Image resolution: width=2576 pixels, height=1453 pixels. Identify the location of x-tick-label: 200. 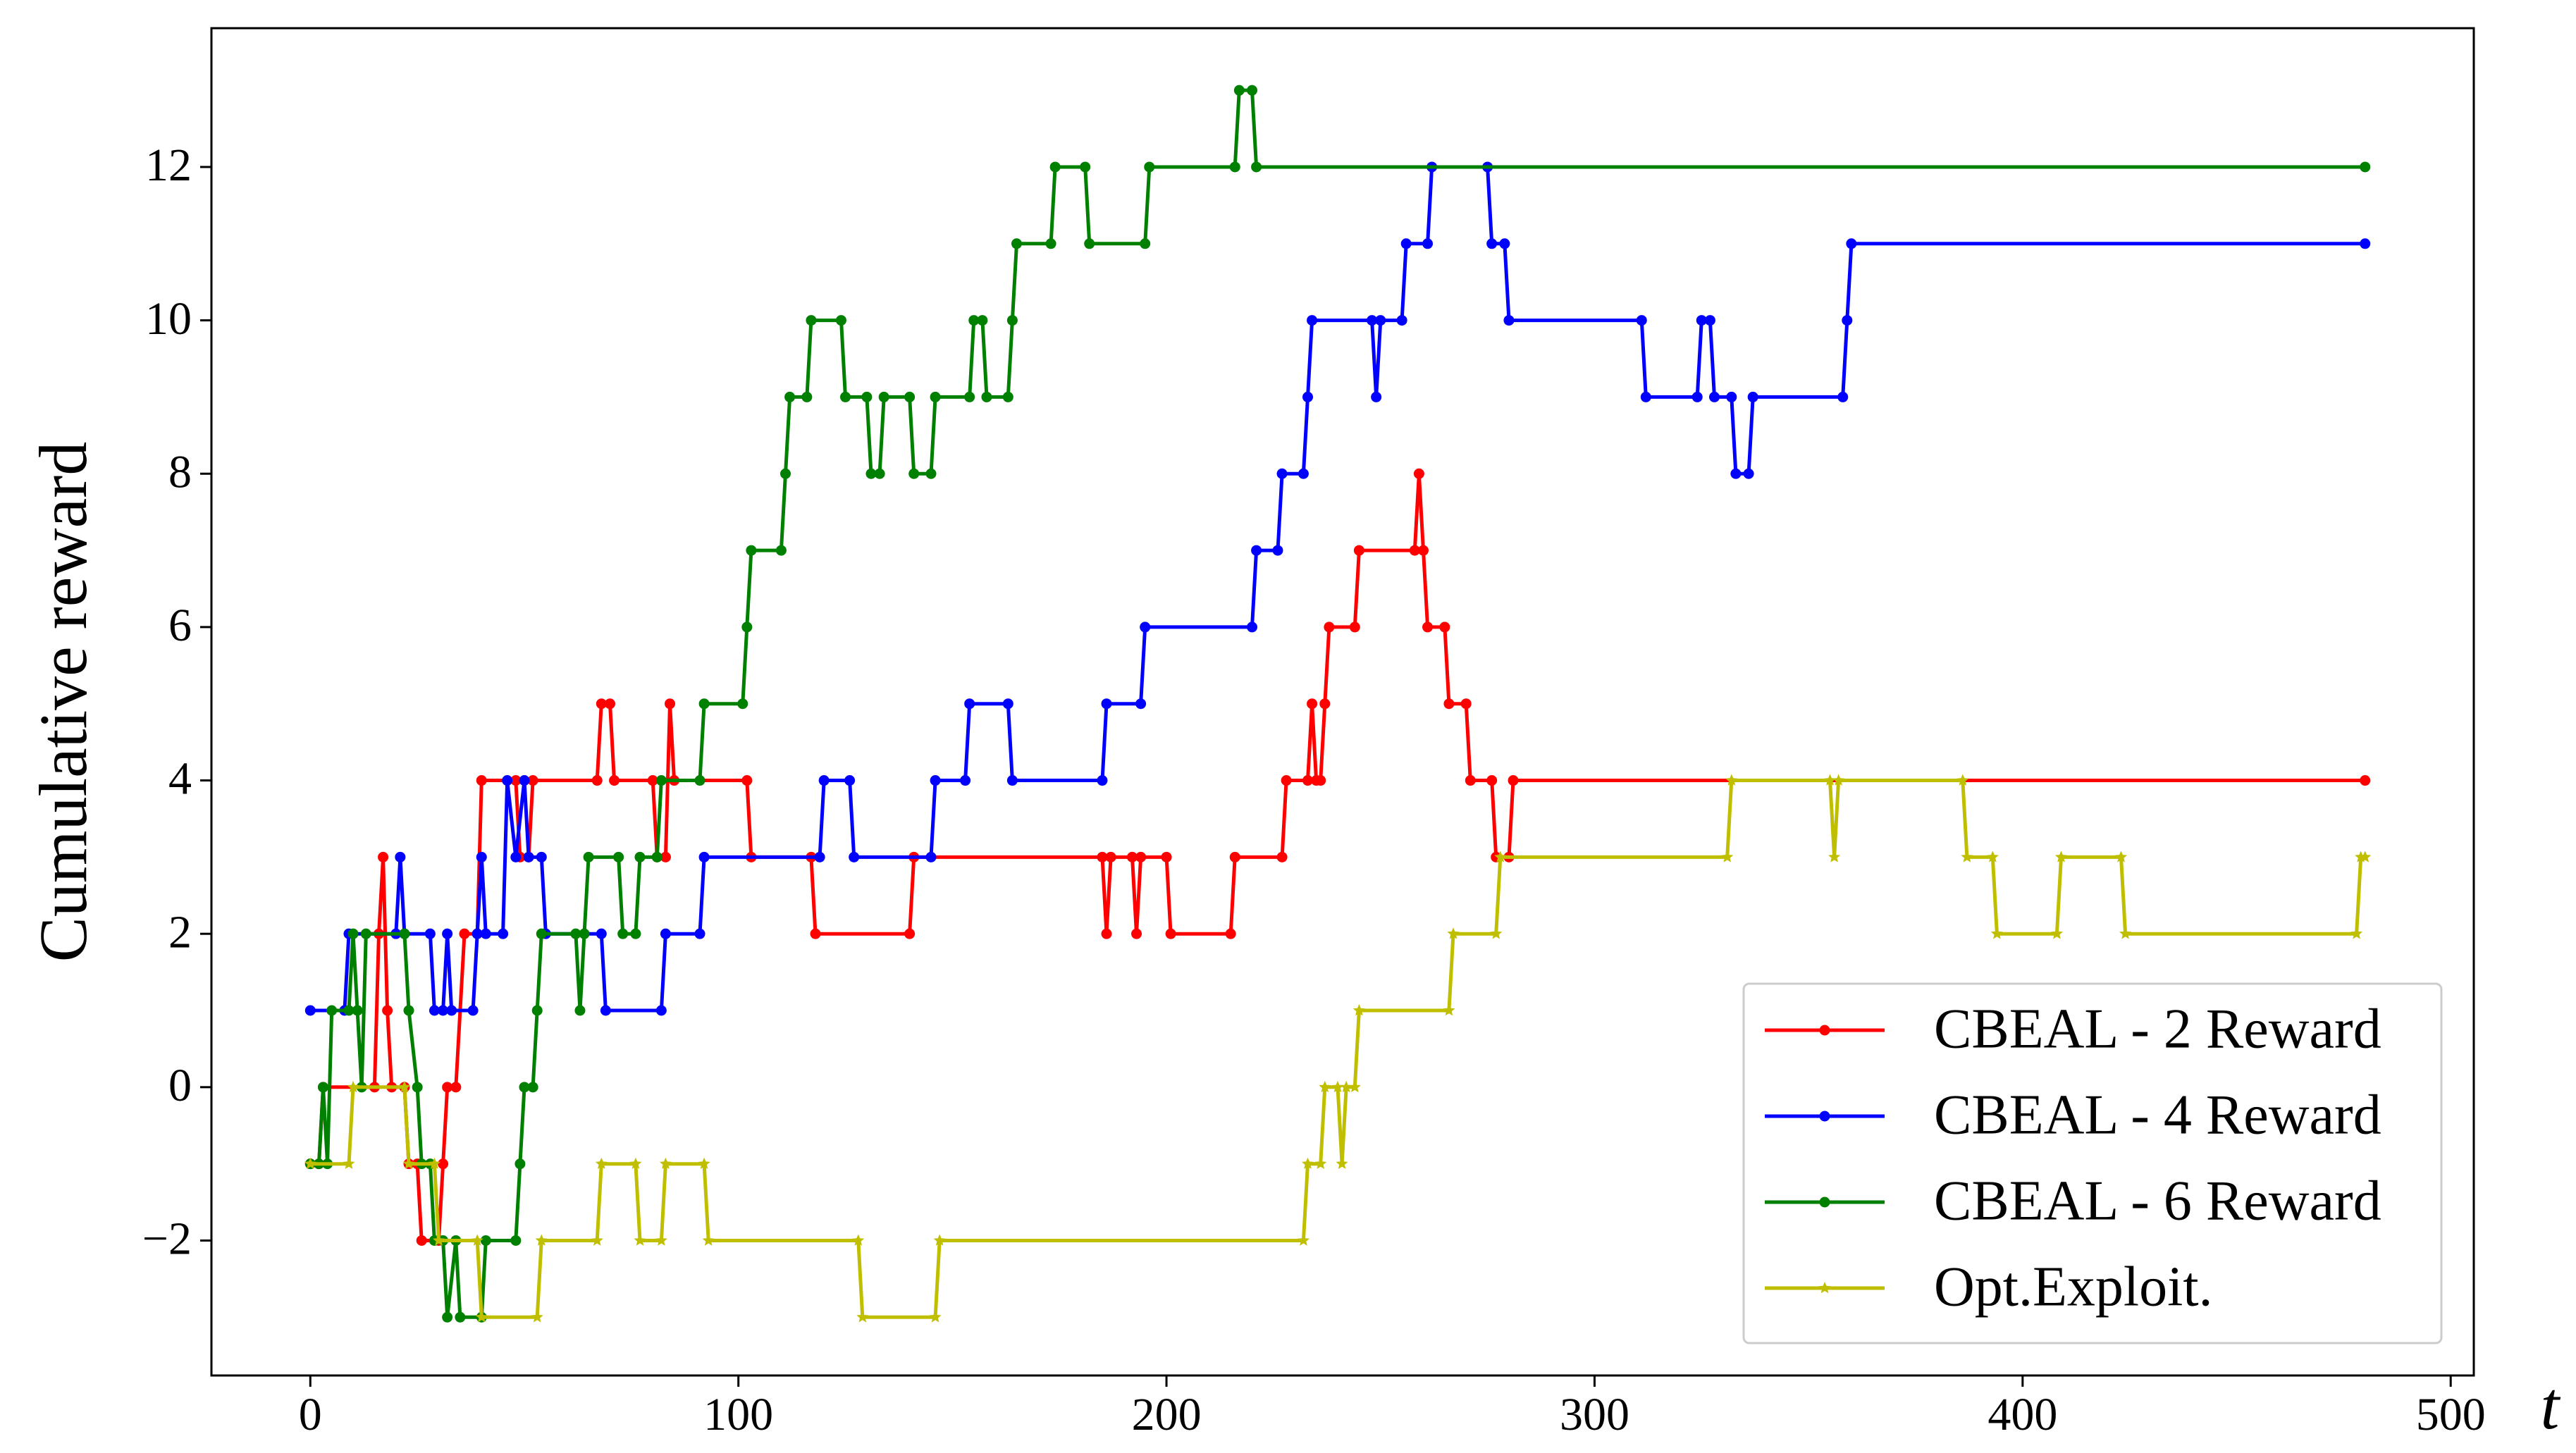
(1167, 1414).